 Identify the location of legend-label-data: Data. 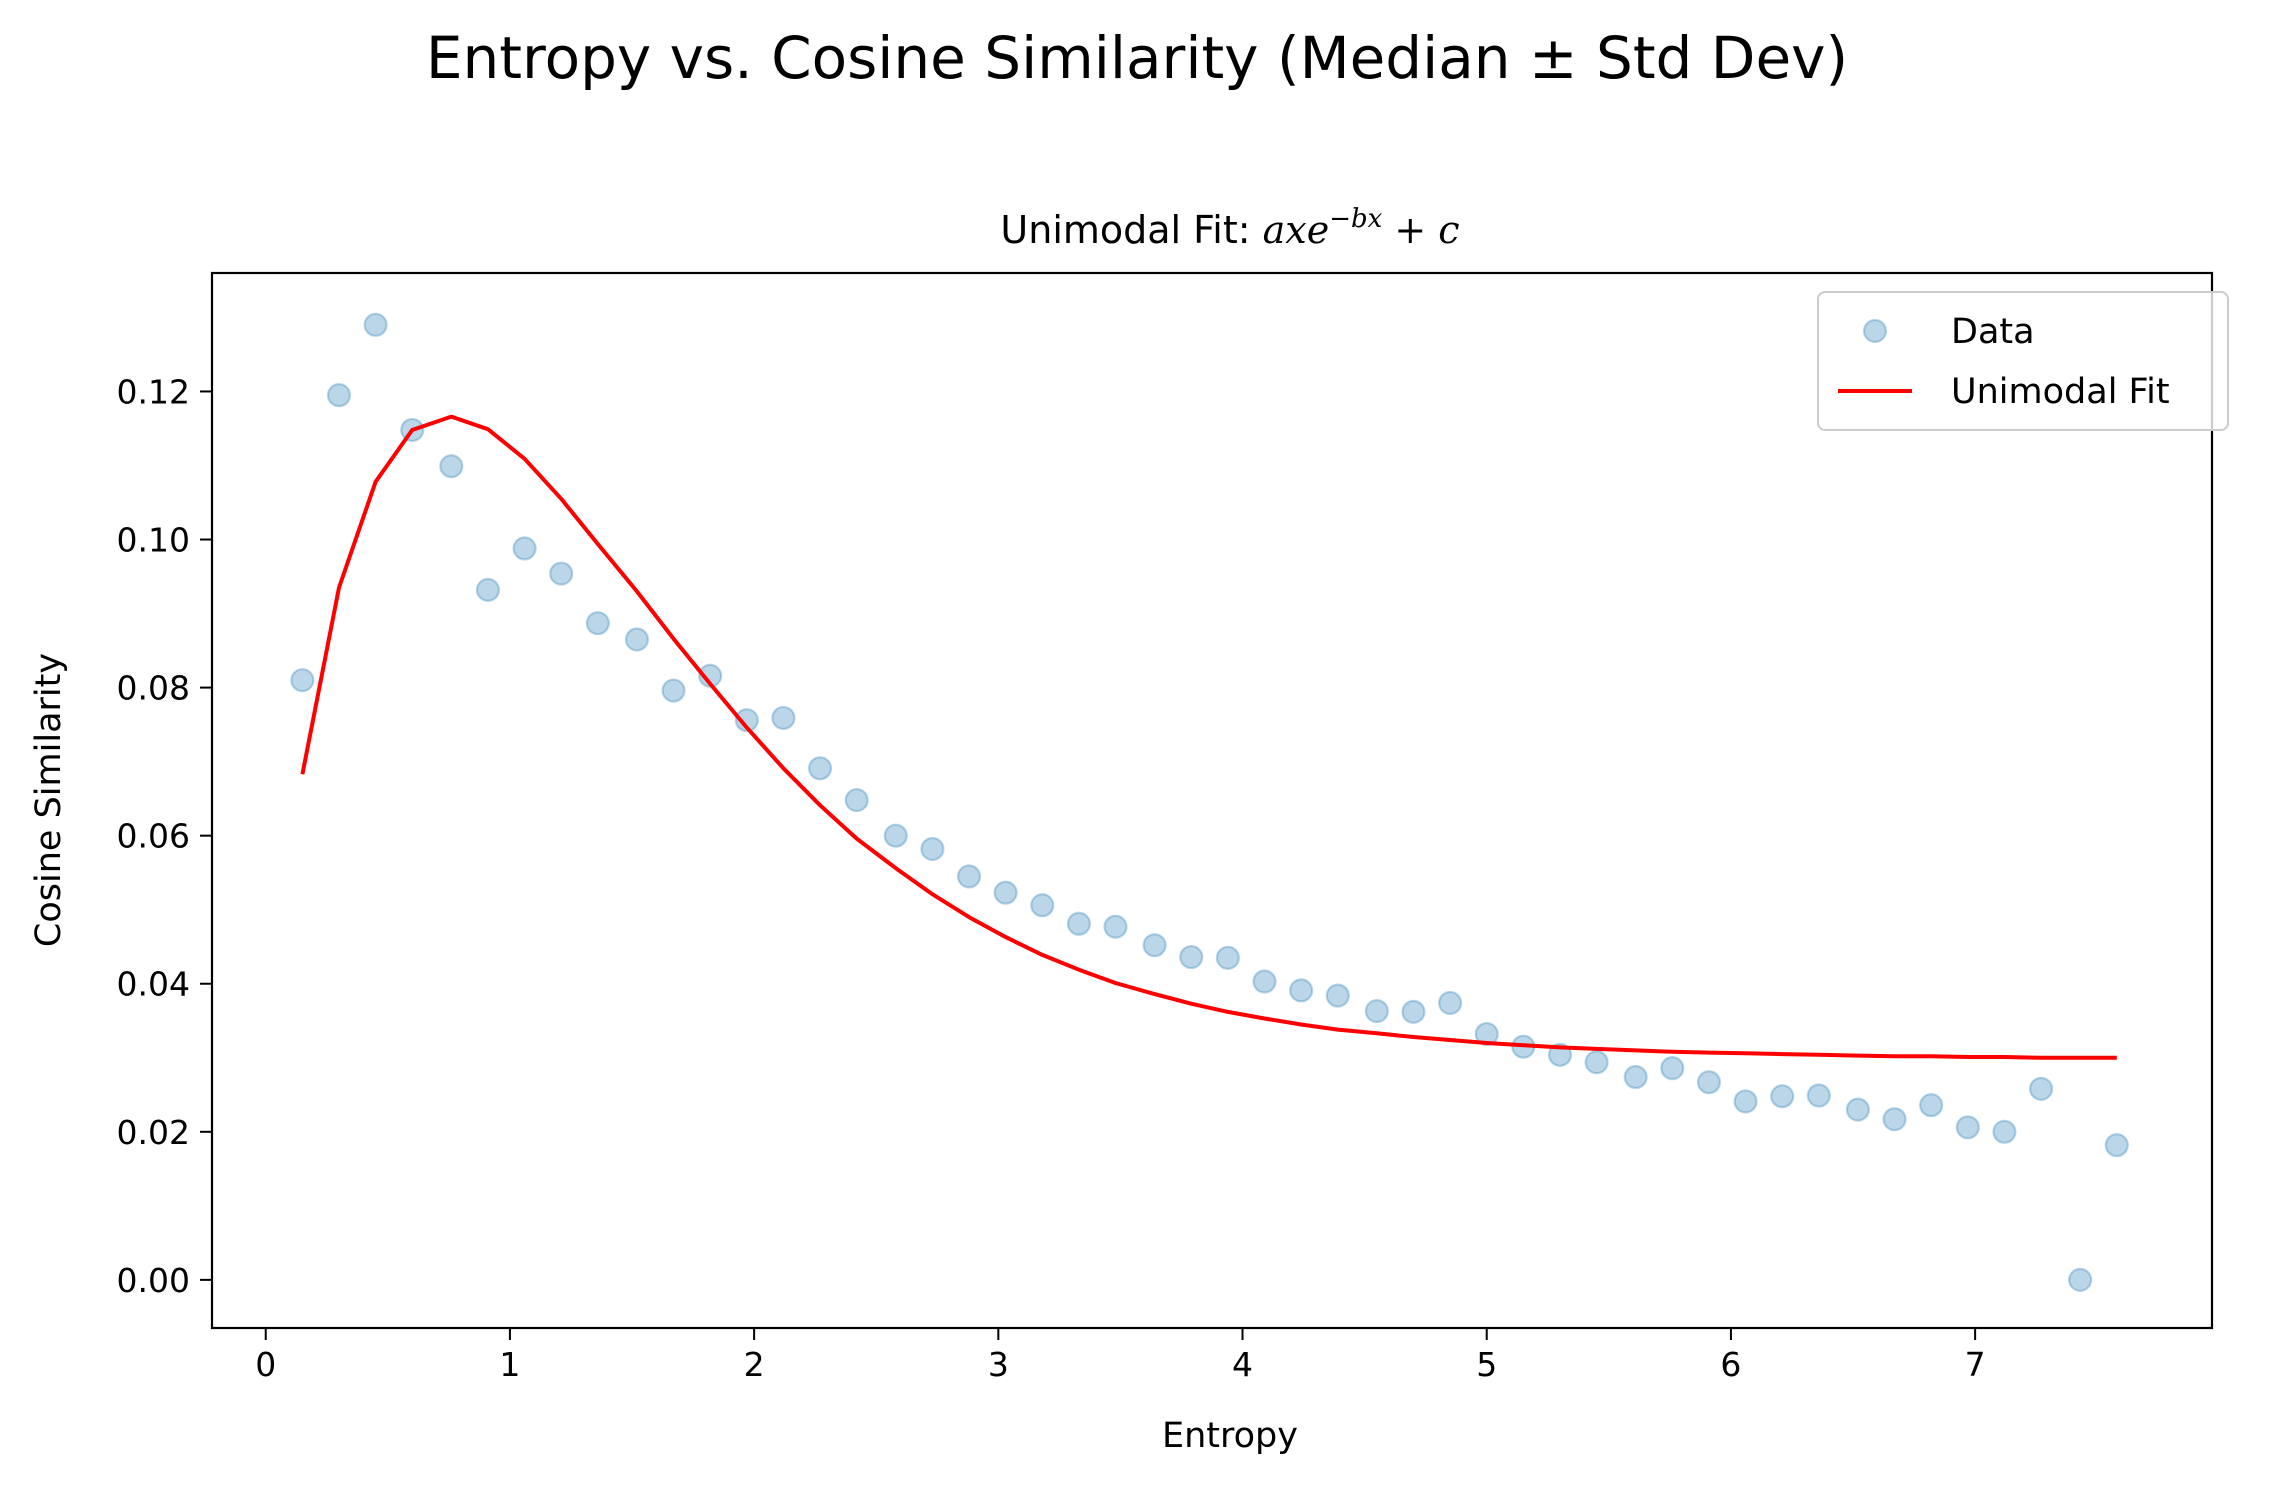
(1993, 332).